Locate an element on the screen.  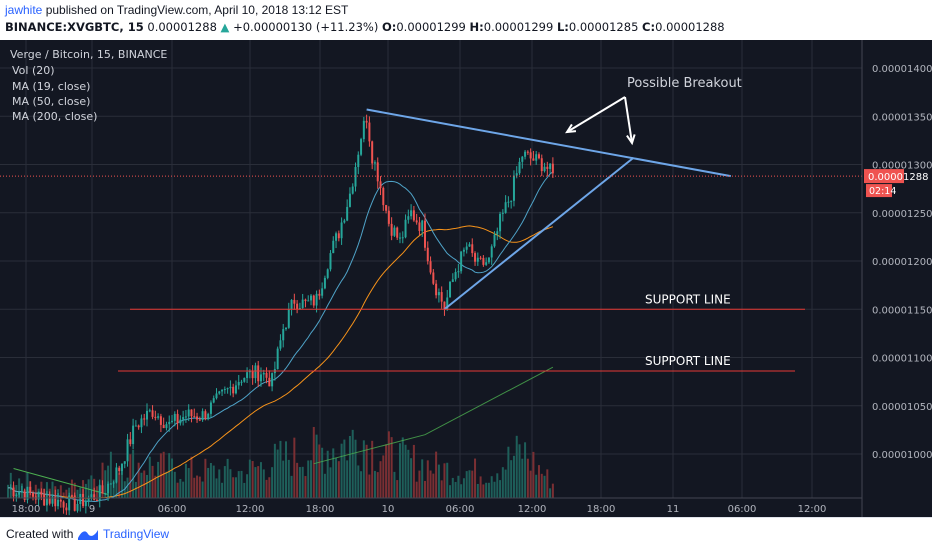
rising-trendline is located at coordinates (539, 233).